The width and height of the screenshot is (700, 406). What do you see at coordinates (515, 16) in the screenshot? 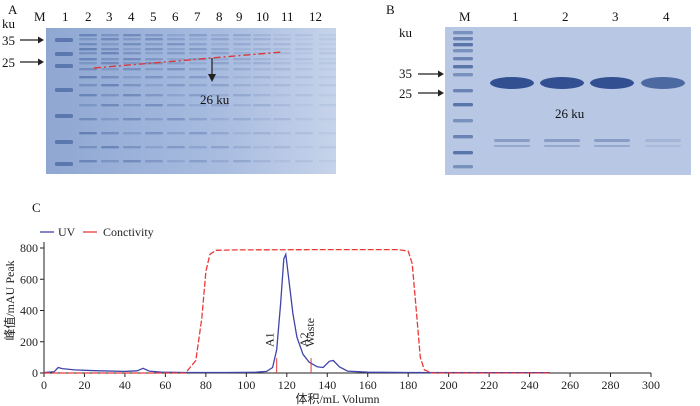
I see `lane-b-label: 1` at bounding box center [515, 16].